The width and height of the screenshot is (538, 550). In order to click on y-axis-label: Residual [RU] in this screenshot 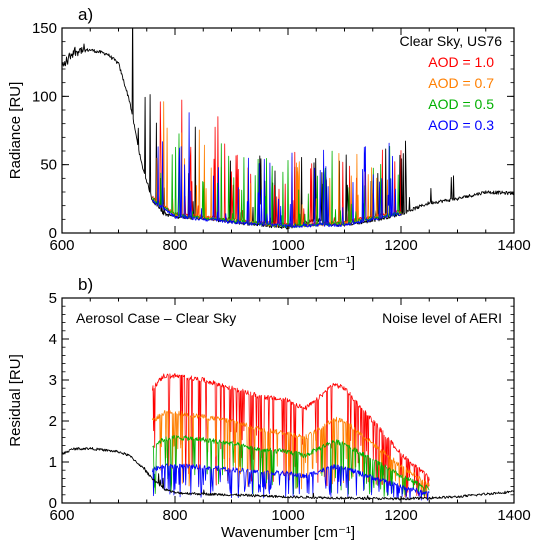, I will do `click(15, 400)`.